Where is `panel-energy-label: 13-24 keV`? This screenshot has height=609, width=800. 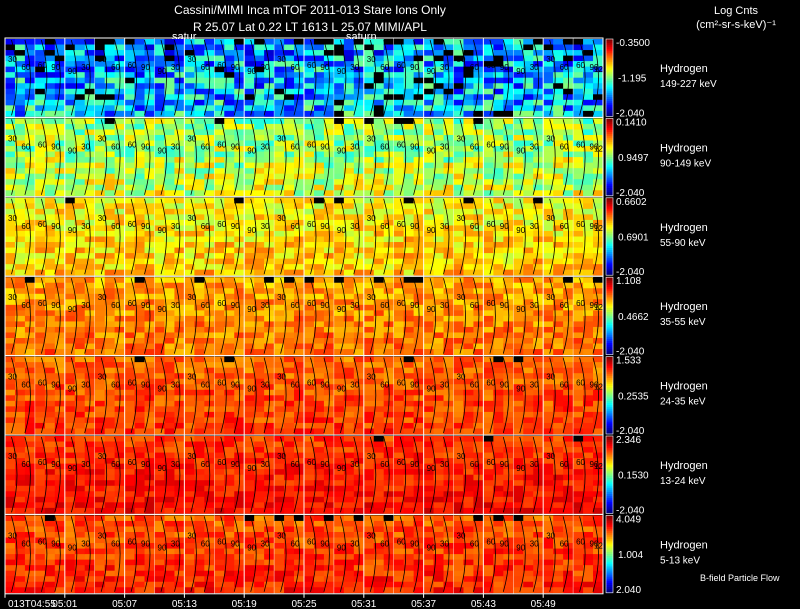 panel-energy-label: 13-24 keV is located at coordinates (683, 481).